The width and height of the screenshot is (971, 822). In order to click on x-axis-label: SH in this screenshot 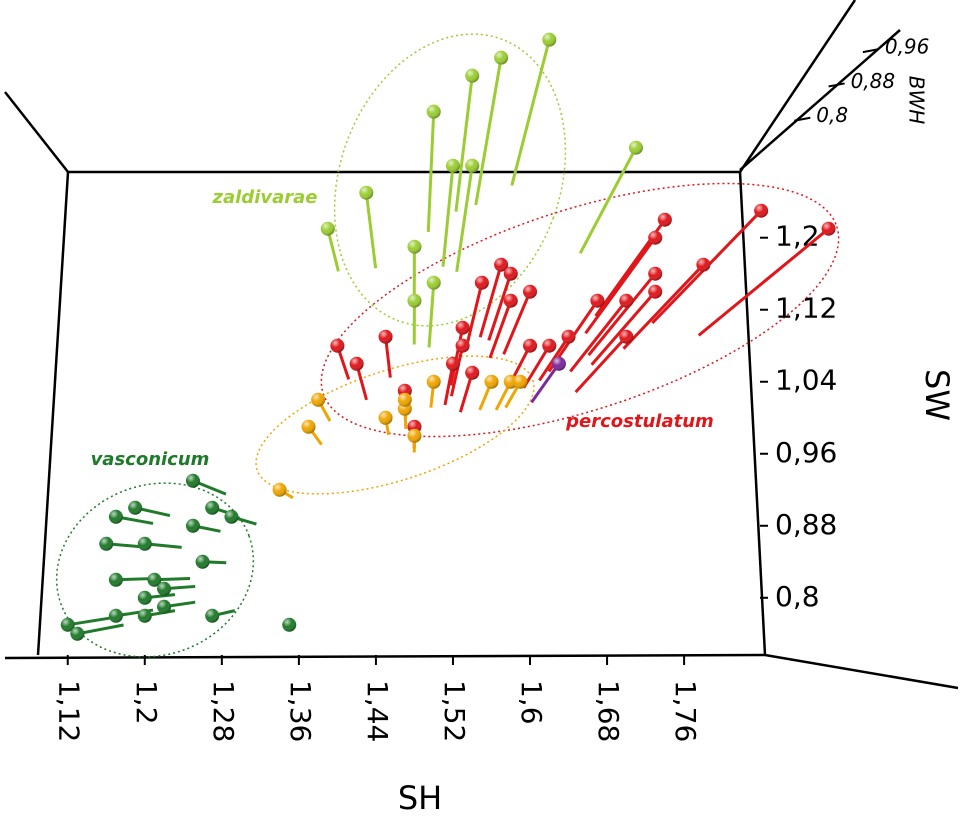, I will do `click(420, 798)`.